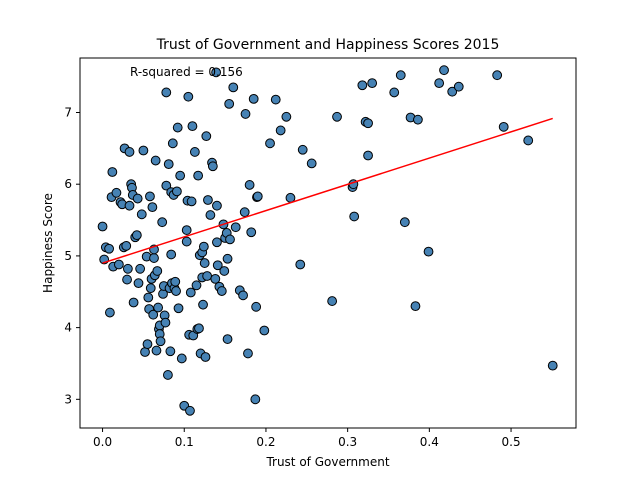  What do you see at coordinates (186, 72) in the screenshot?
I see `r-squared-annotation: R-squared = 0.156` at bounding box center [186, 72].